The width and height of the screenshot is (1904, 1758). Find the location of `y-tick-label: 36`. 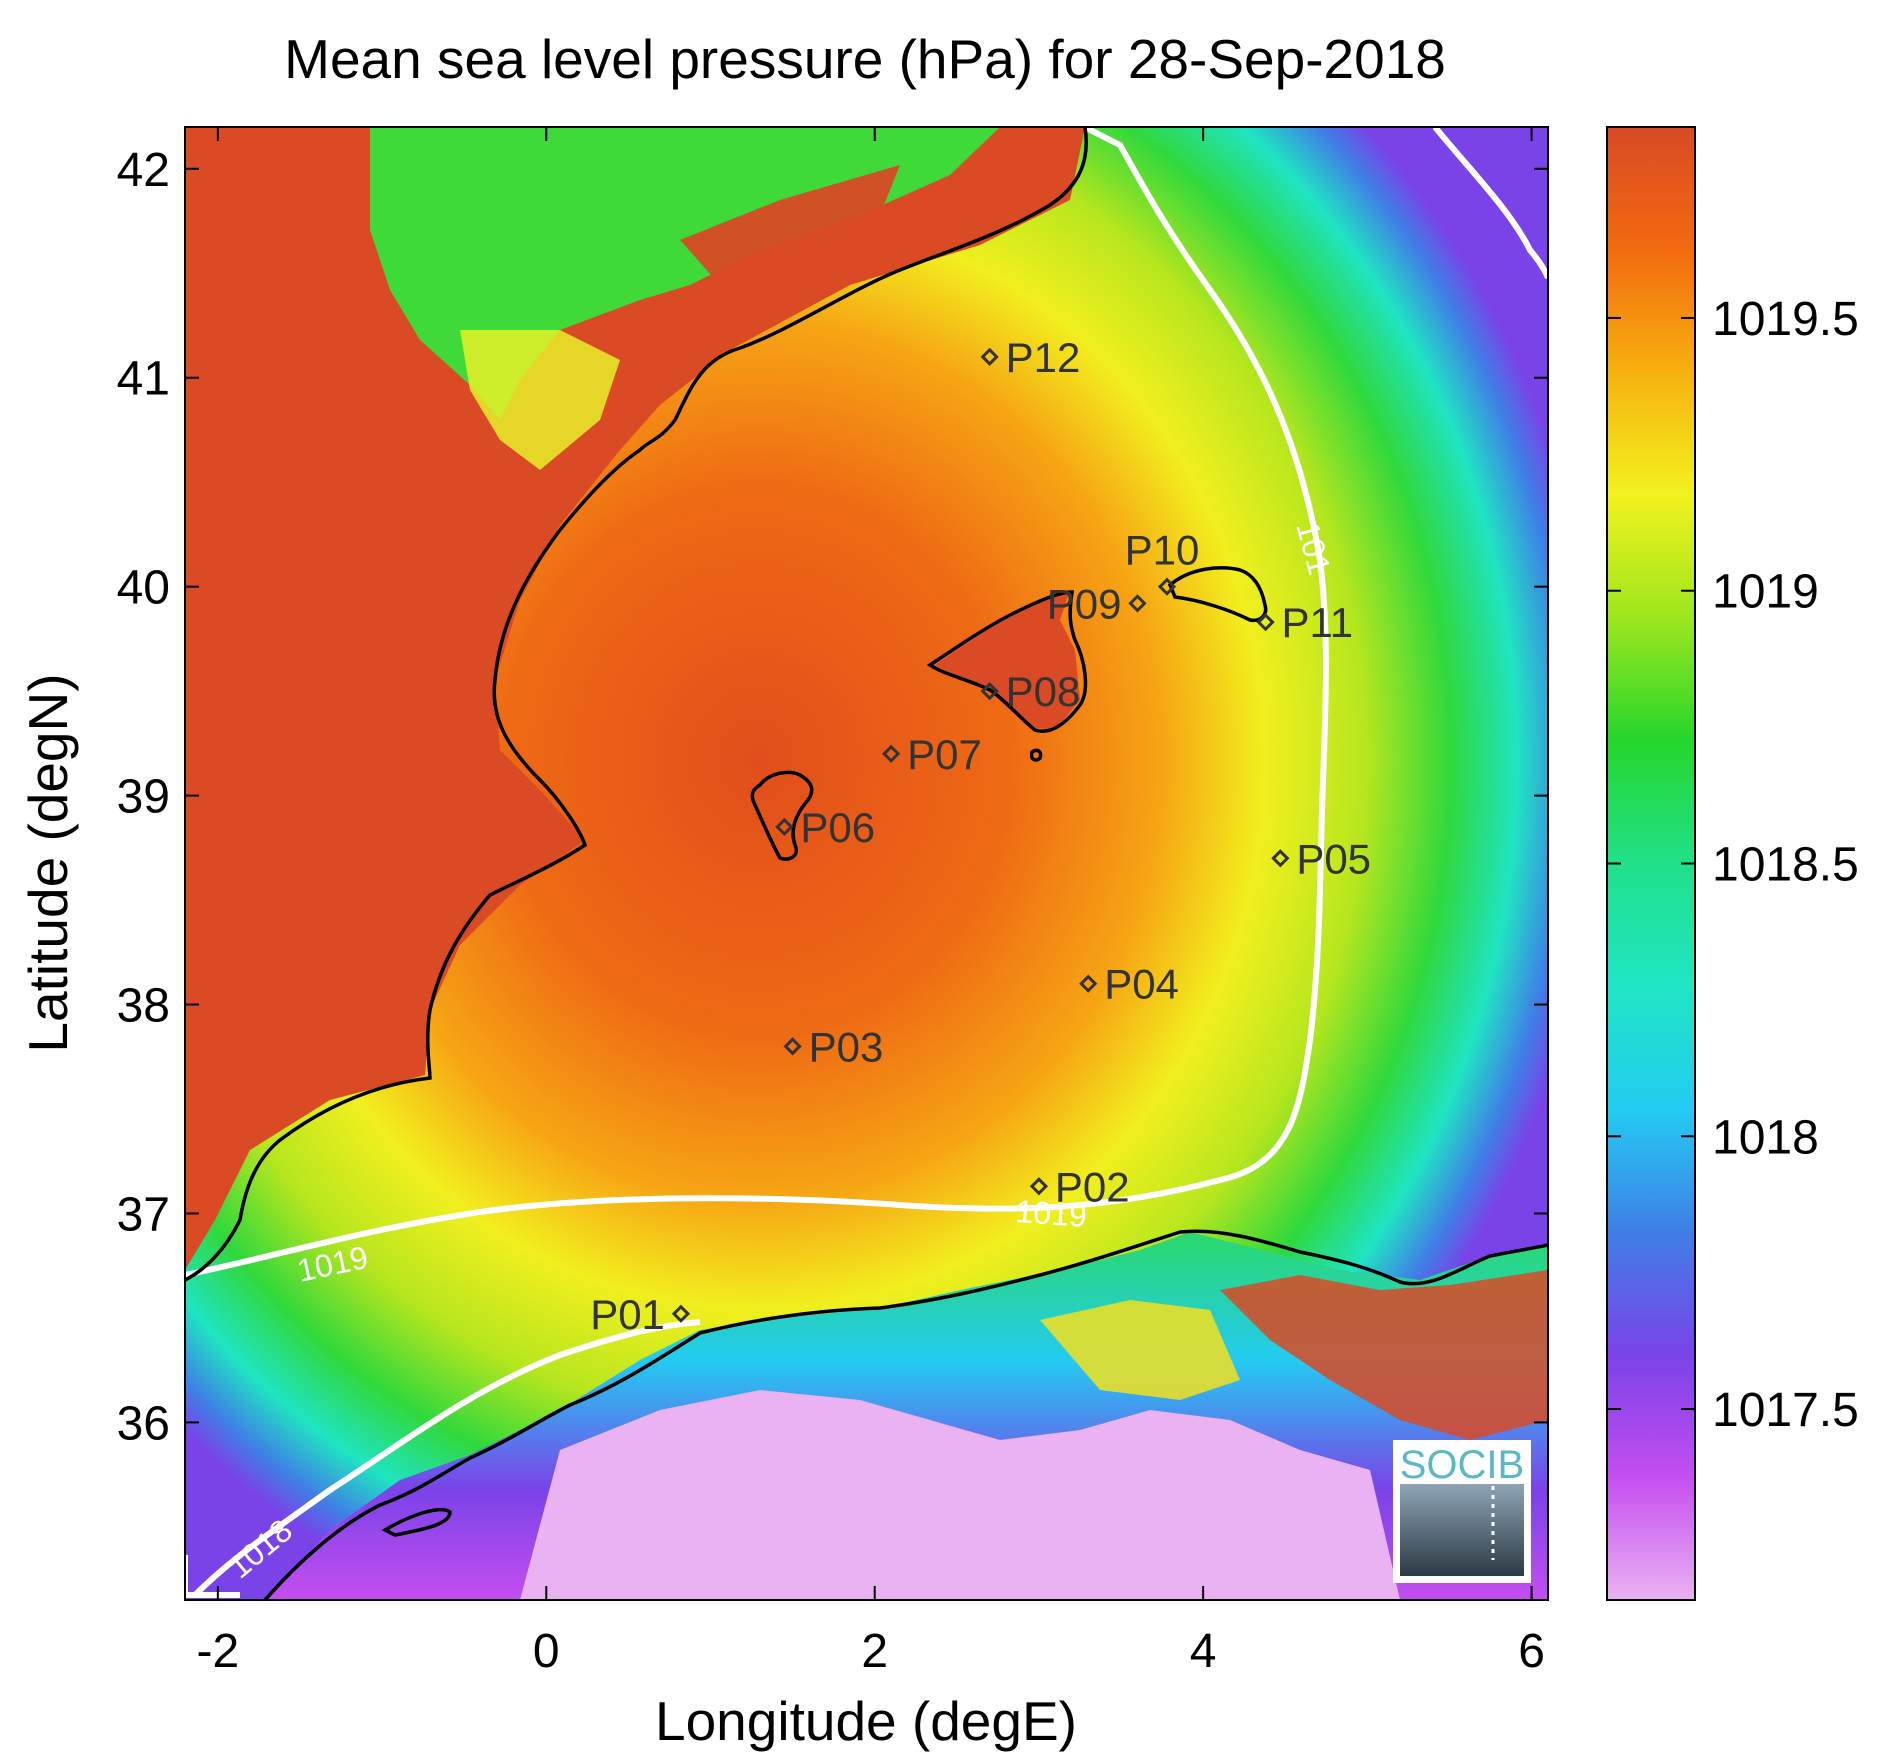

y-tick-label: 36 is located at coordinates (143, 1423).